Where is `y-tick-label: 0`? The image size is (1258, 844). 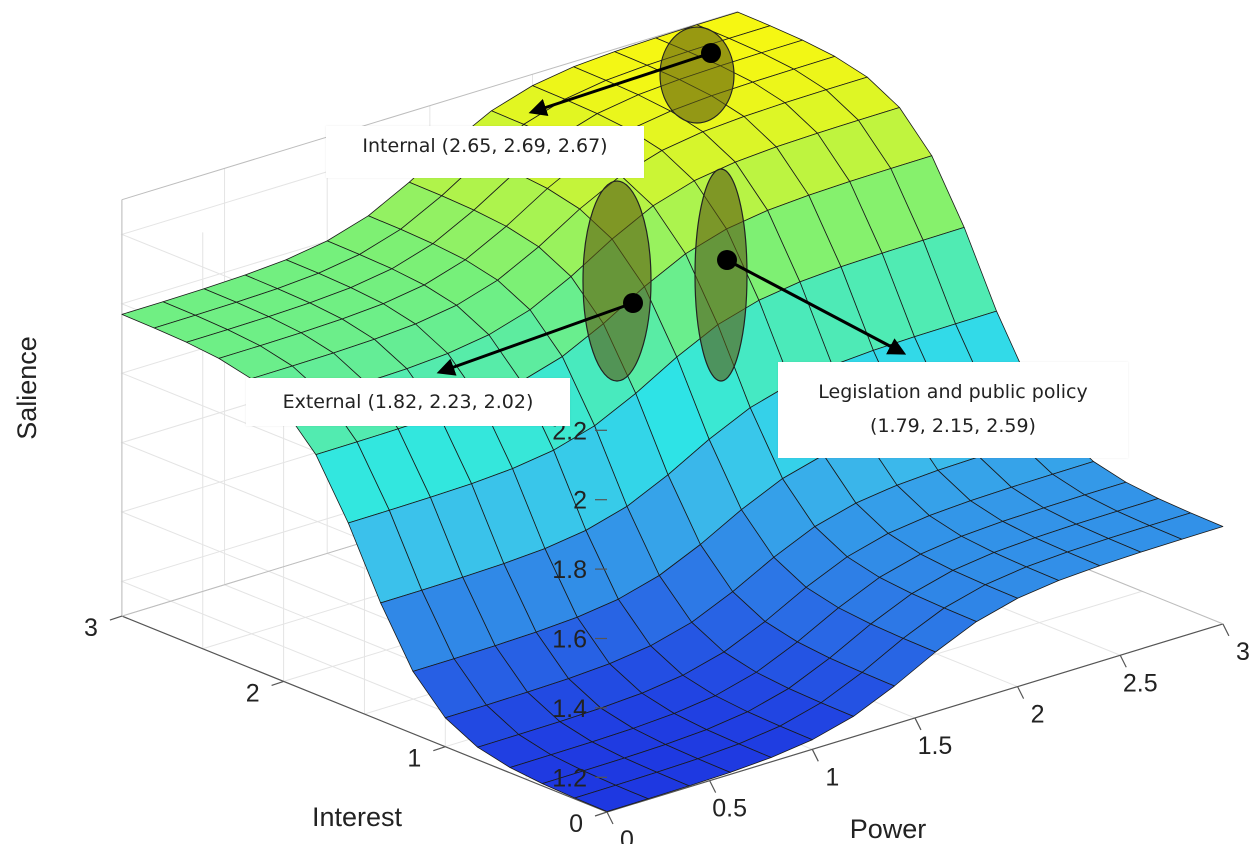 y-tick-label: 0 is located at coordinates (576, 824).